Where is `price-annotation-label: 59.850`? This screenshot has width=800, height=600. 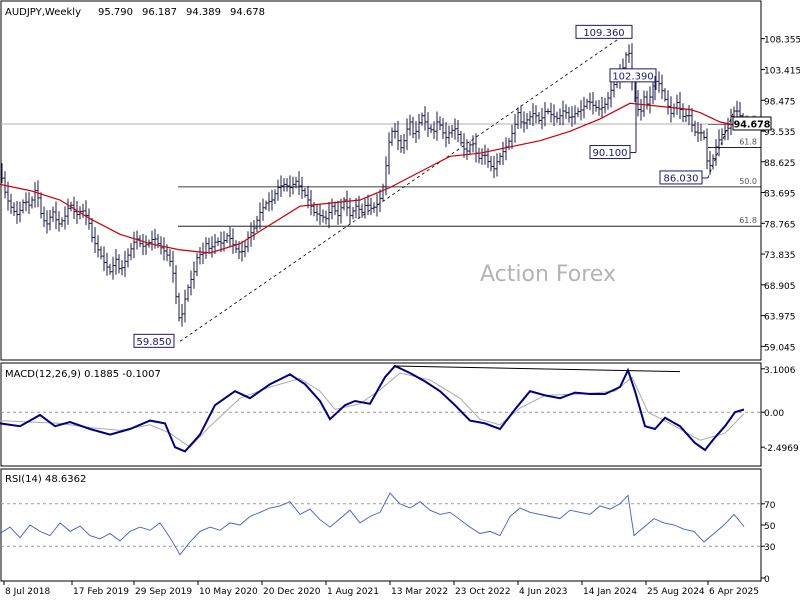
price-annotation-label: 59.850 is located at coordinates (154, 342).